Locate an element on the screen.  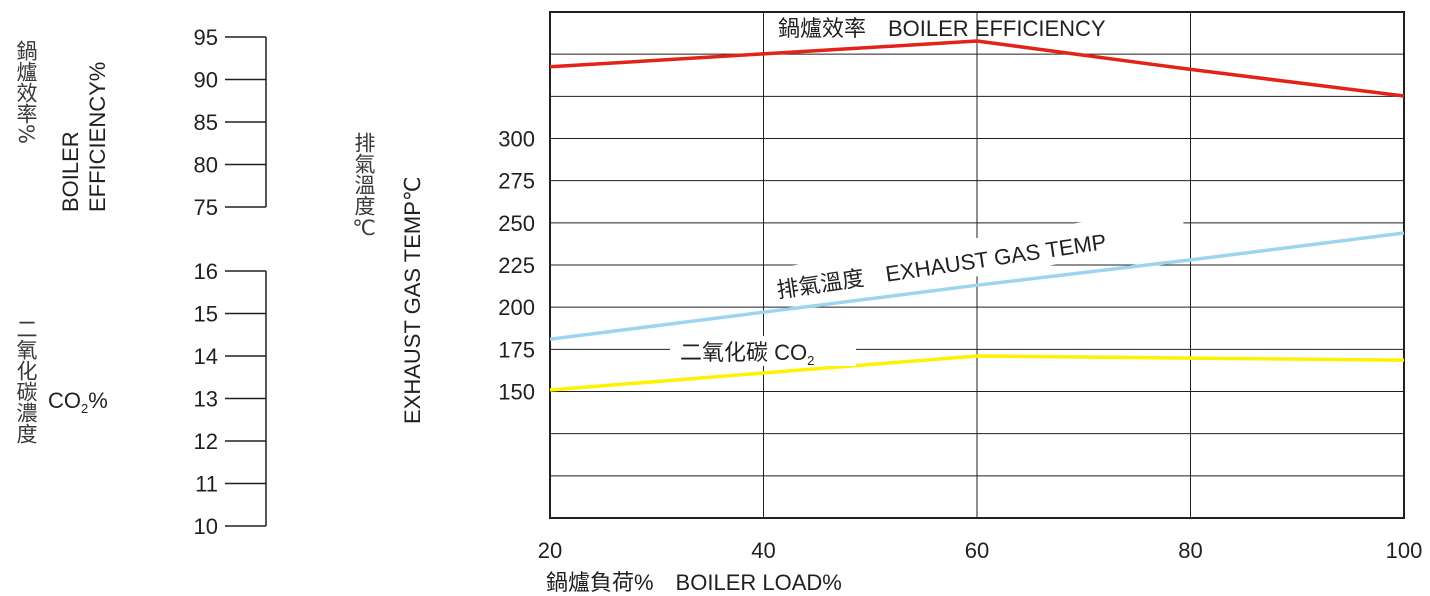
efficiency-tick-label: 85 is located at coordinates (206, 122).